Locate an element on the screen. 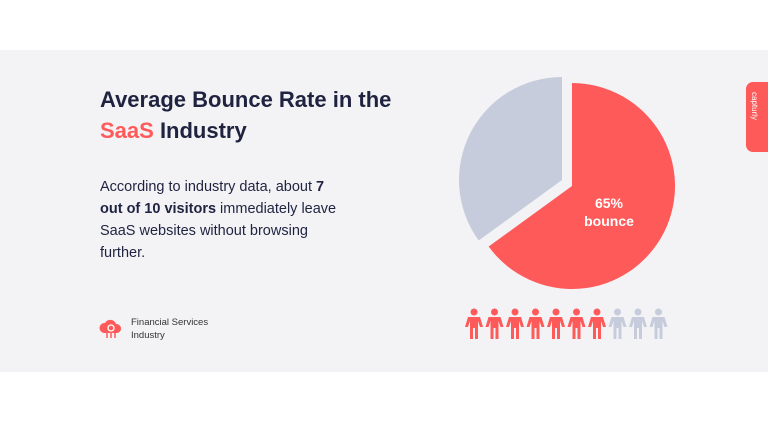 This screenshot has height=423, width=768. slice-label: bounce is located at coordinates (609, 221).